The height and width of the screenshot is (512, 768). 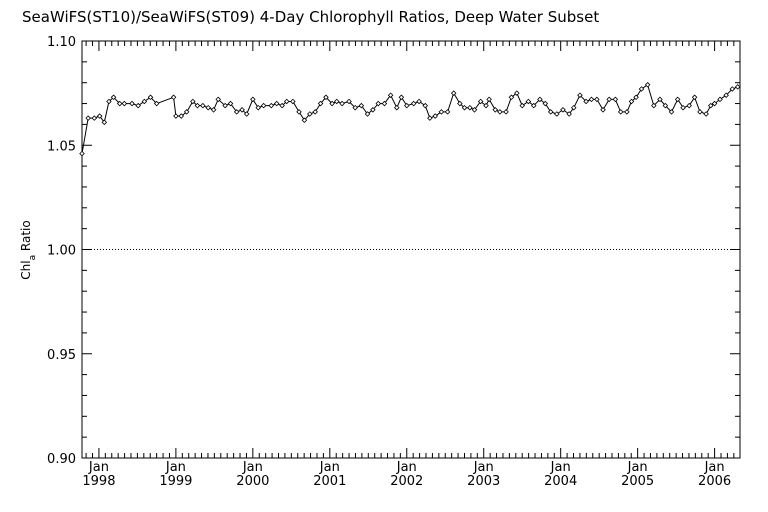 I want to click on y-tick-label: 1.10, so click(x=61, y=42).